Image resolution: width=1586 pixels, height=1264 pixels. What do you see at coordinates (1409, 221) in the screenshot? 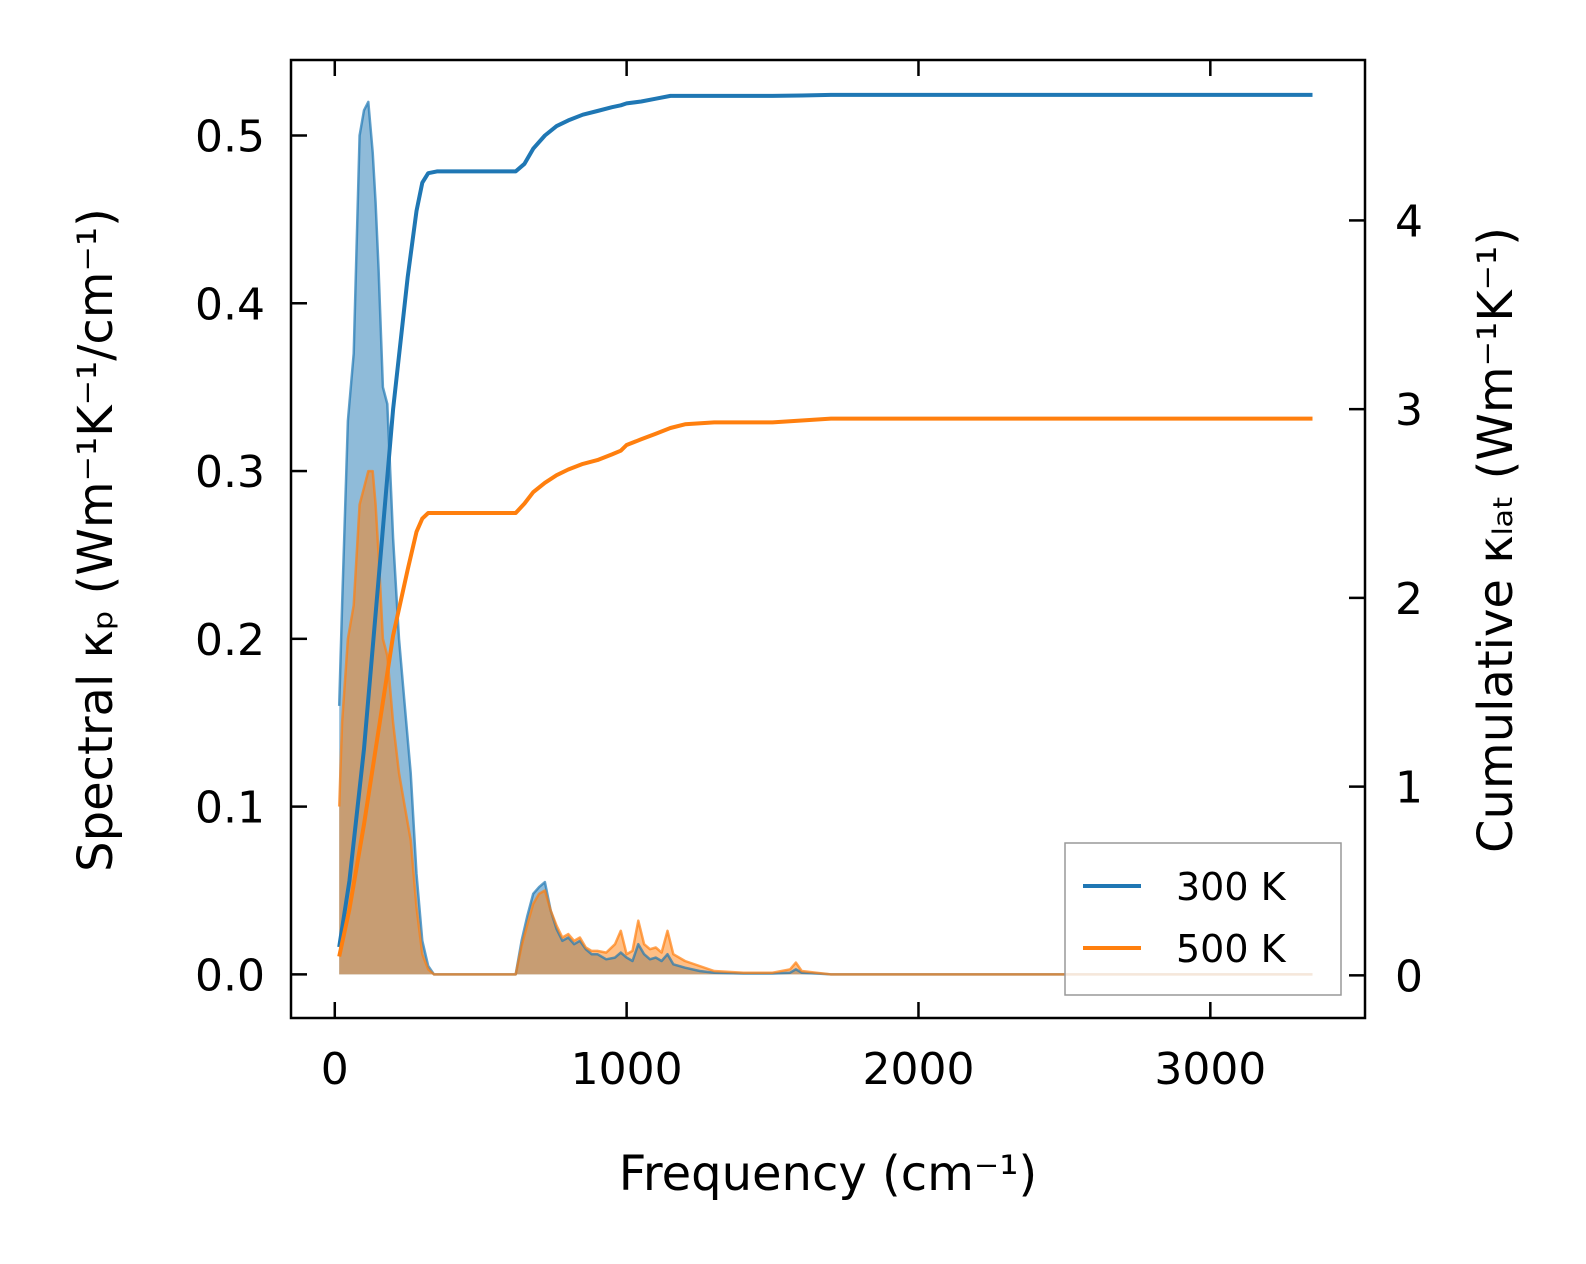
I see `y-tick-label-right: 4` at bounding box center [1409, 221].